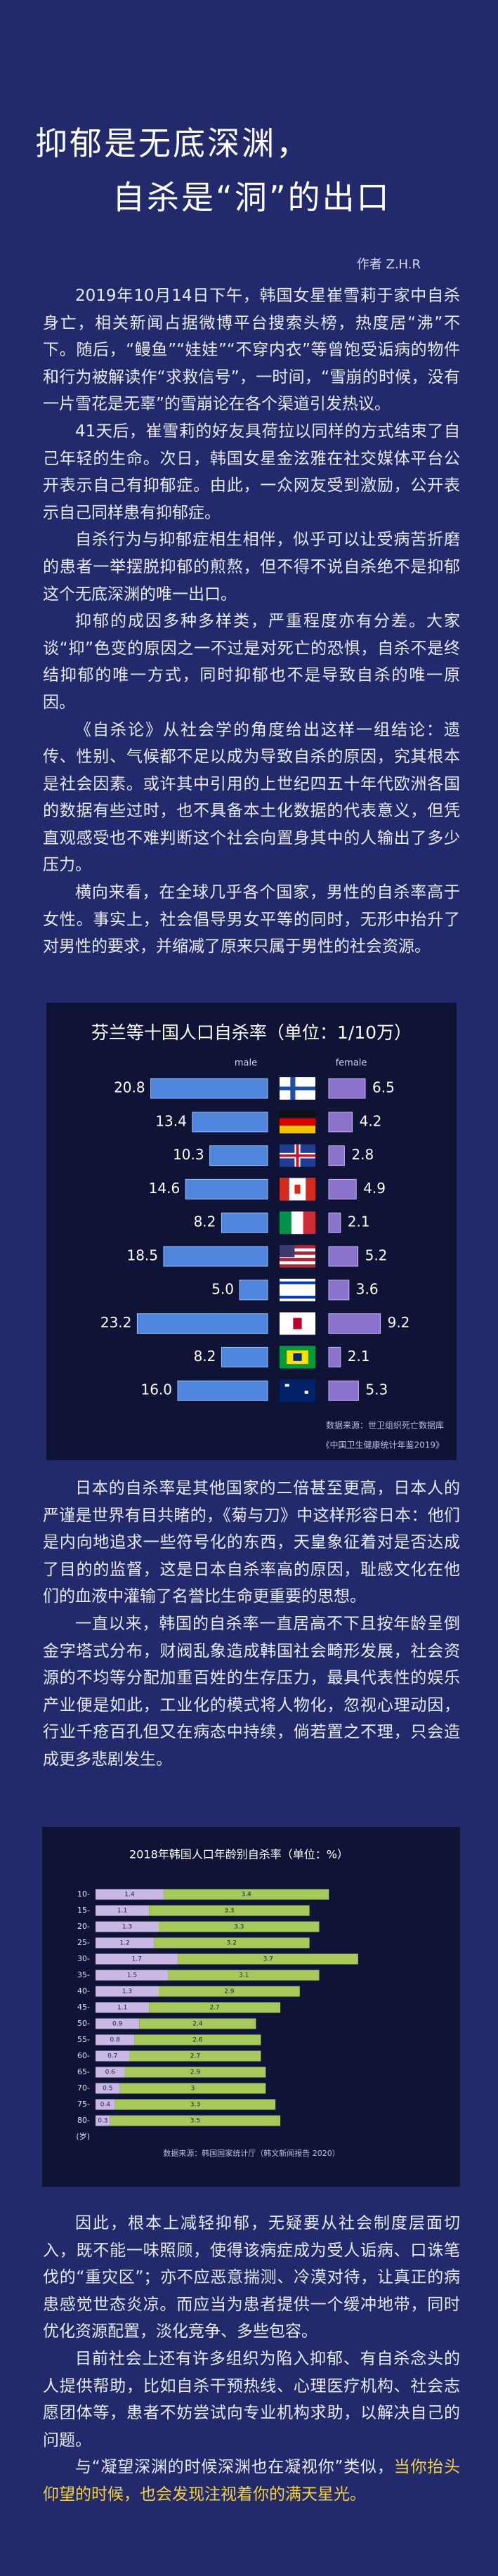  Describe the element at coordinates (171, 1120) in the screenshot. I see `value-label: 13.4` at that location.